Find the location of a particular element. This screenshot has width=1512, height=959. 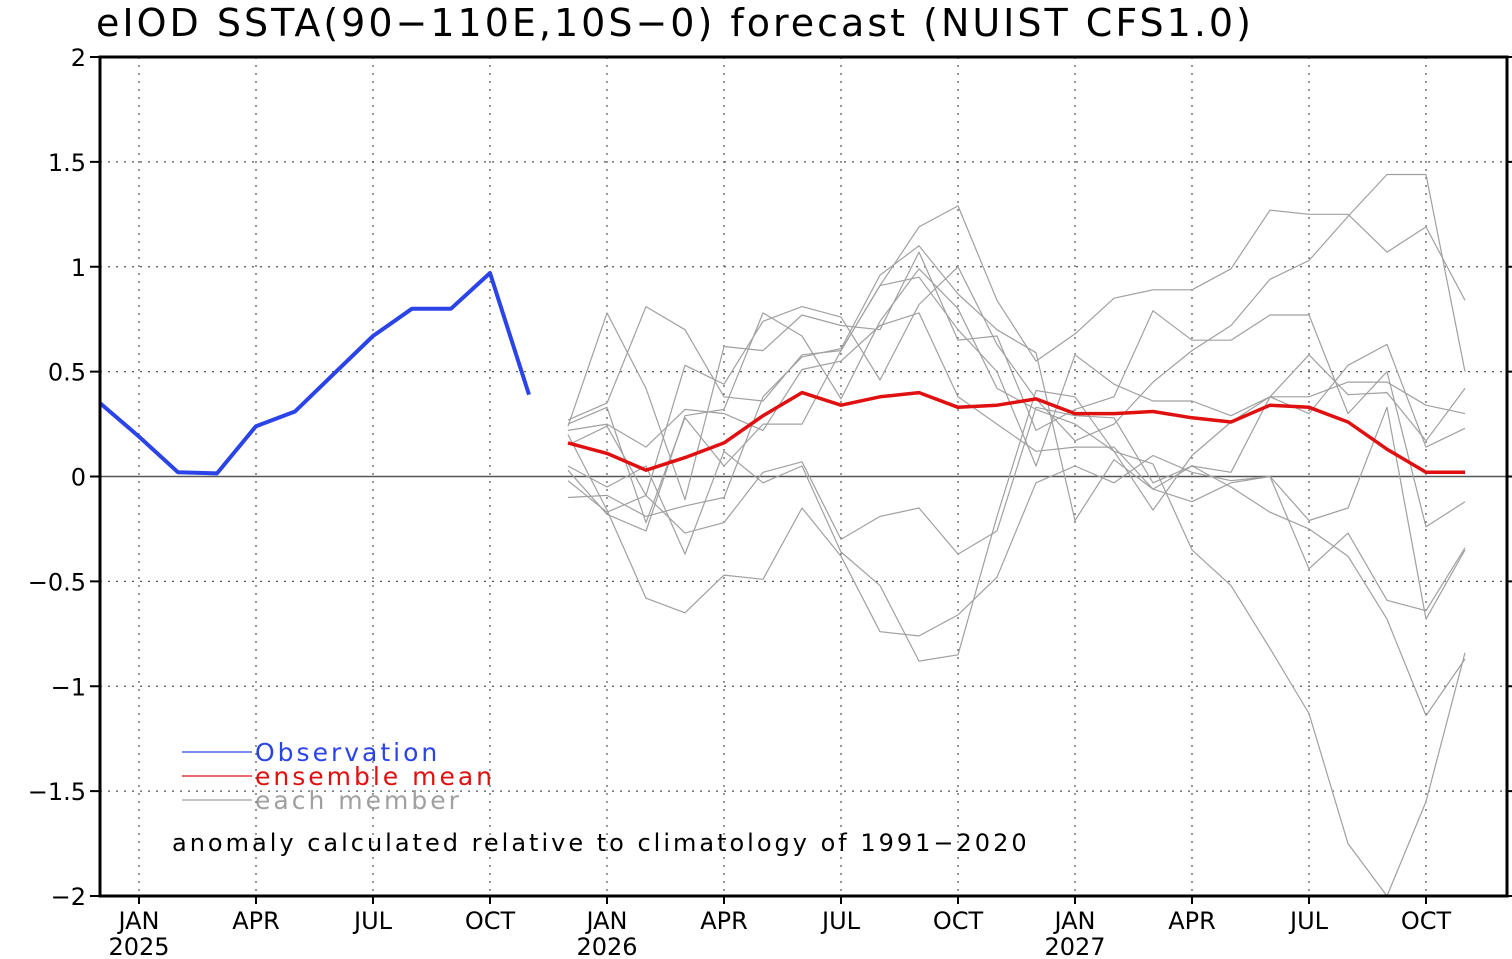

y-tick-label: −2 is located at coordinates (68, 897).